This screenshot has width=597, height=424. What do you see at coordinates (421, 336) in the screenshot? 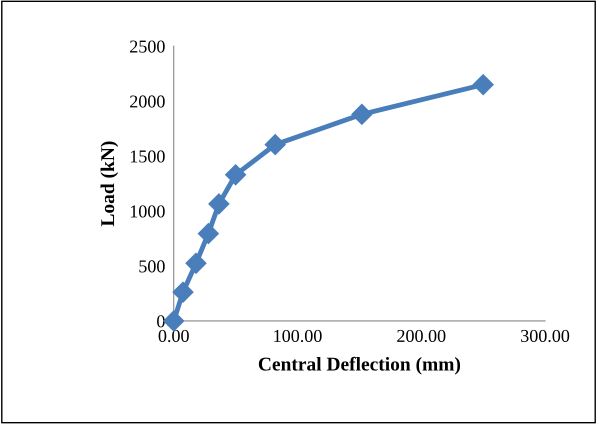
I see `x-tick-label: 200.00` at bounding box center [421, 336].